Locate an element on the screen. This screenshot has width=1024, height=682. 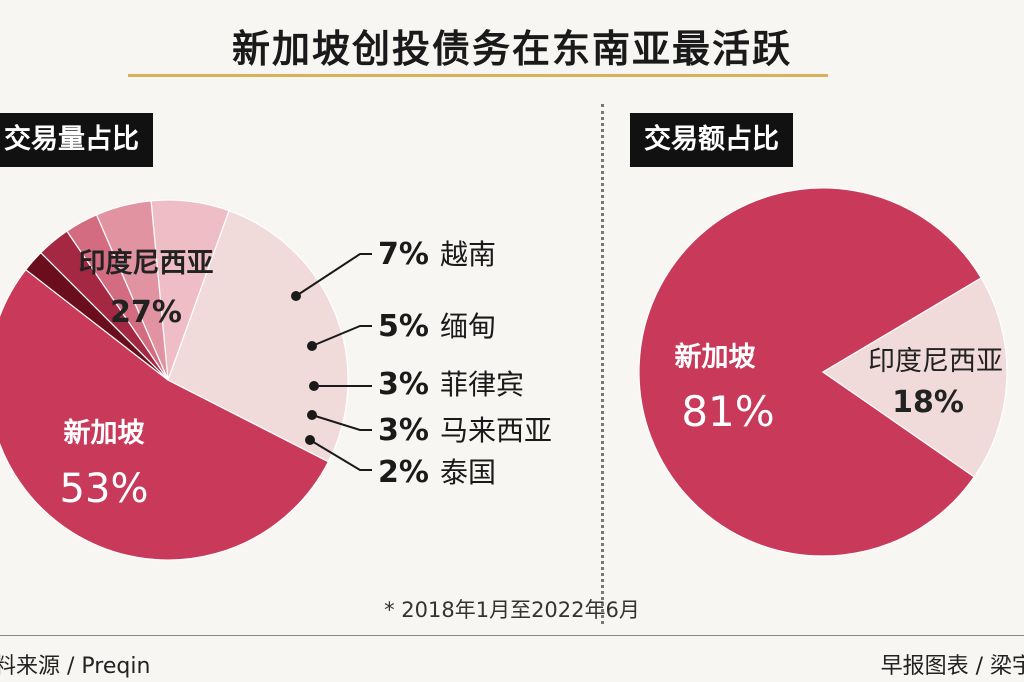
value-label-indonesia: 印度尼西亚 is located at coordinates (935, 361).